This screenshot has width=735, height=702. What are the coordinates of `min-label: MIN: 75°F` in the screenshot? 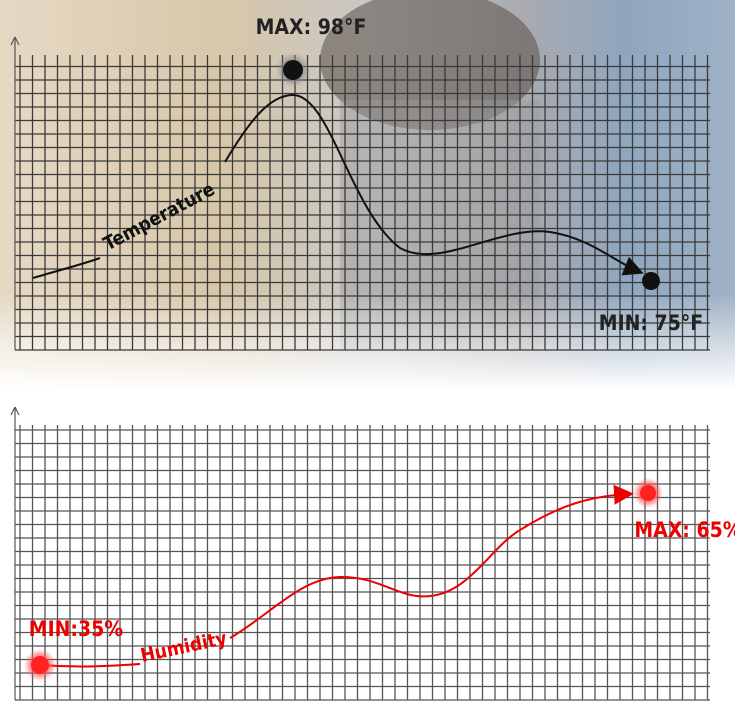 It's located at (651, 323).